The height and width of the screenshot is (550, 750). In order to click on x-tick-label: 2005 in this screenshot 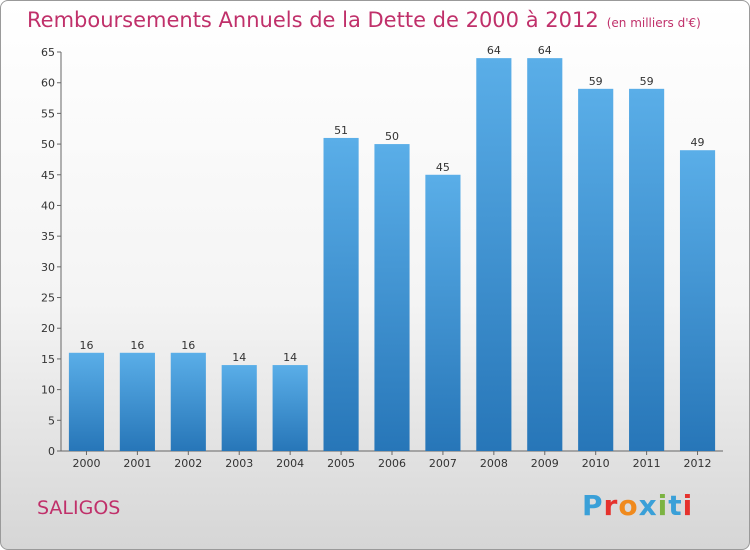, I will do `click(341, 463)`.